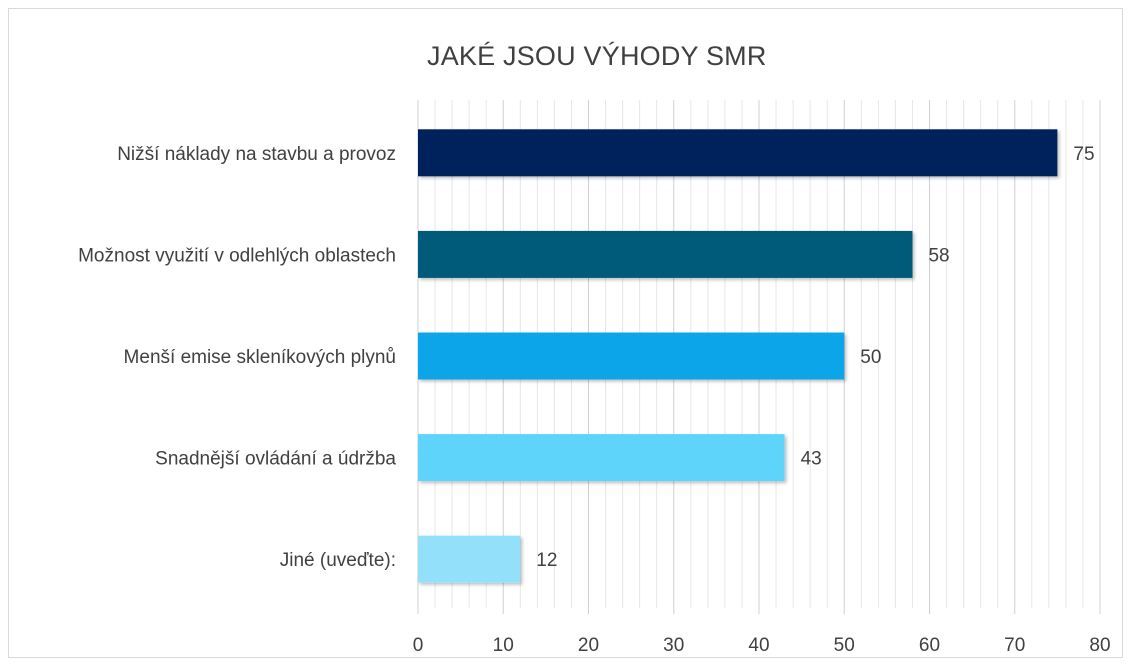 The height and width of the screenshot is (666, 1131). I want to click on x-tick-label: 0, so click(418, 645).